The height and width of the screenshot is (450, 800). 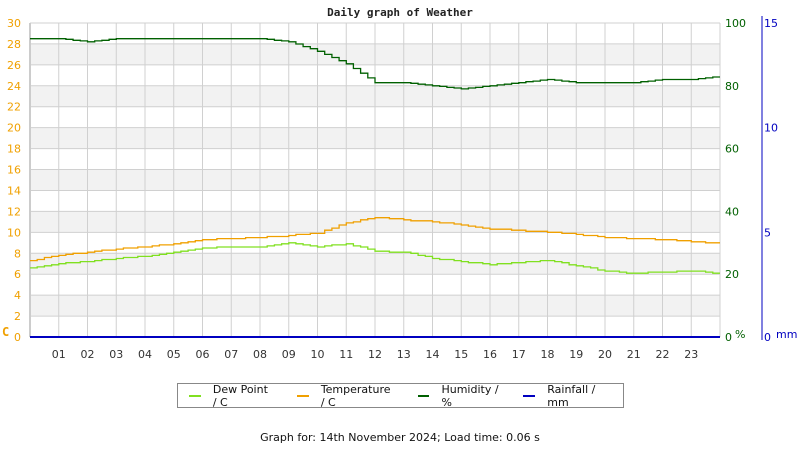 I want to click on rain-axis-tick: 5, so click(x=767, y=232).